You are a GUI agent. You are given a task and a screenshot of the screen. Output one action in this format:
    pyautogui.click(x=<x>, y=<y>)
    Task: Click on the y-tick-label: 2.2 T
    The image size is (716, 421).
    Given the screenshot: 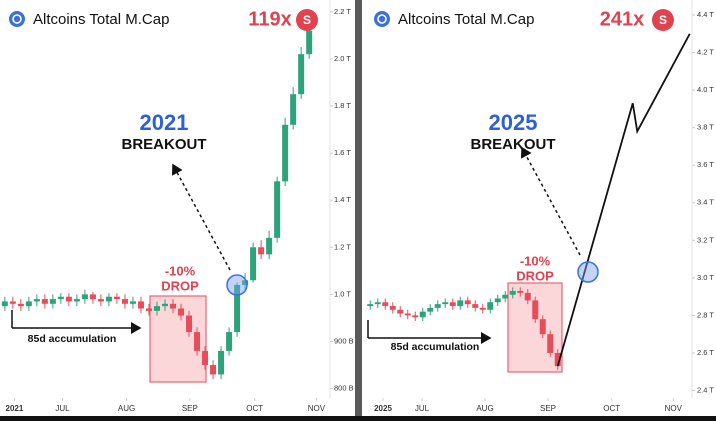 What is the action you would take?
    pyautogui.click(x=342, y=11)
    